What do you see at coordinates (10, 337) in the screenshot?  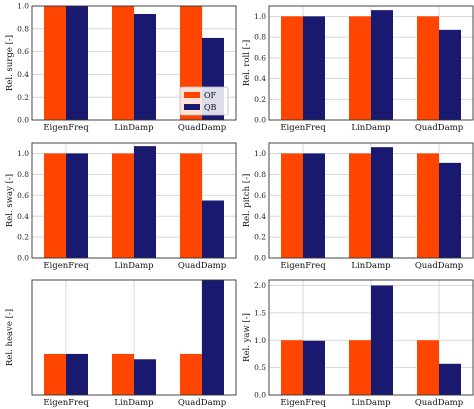 I see `y-axis-label: Rel. heave [-]` at bounding box center [10, 337].